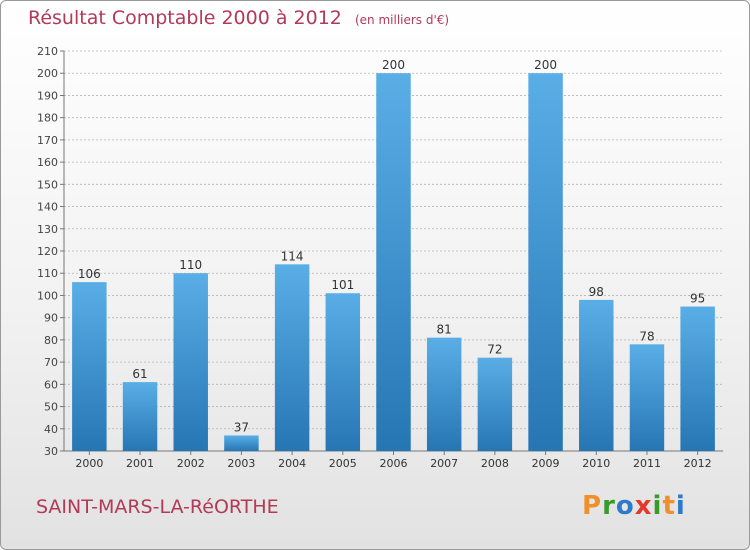 The image size is (750, 550). Describe the element at coordinates (47, 51) in the screenshot. I see `y-tick-label: 210` at that location.